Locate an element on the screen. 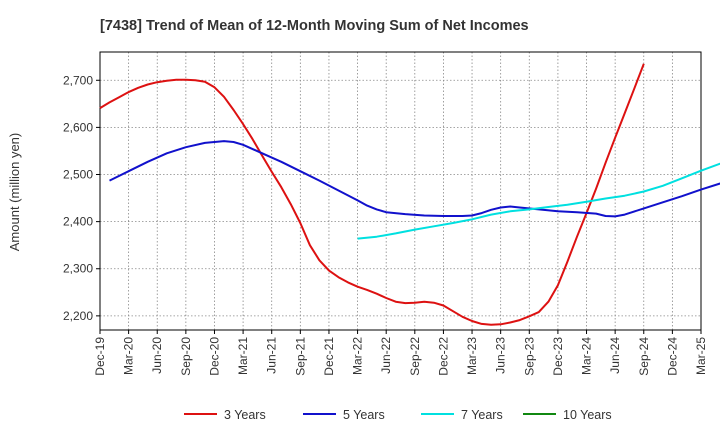 This screenshot has width=720, height=440. x-tick-label: Mar-24 is located at coordinates (587, 356).